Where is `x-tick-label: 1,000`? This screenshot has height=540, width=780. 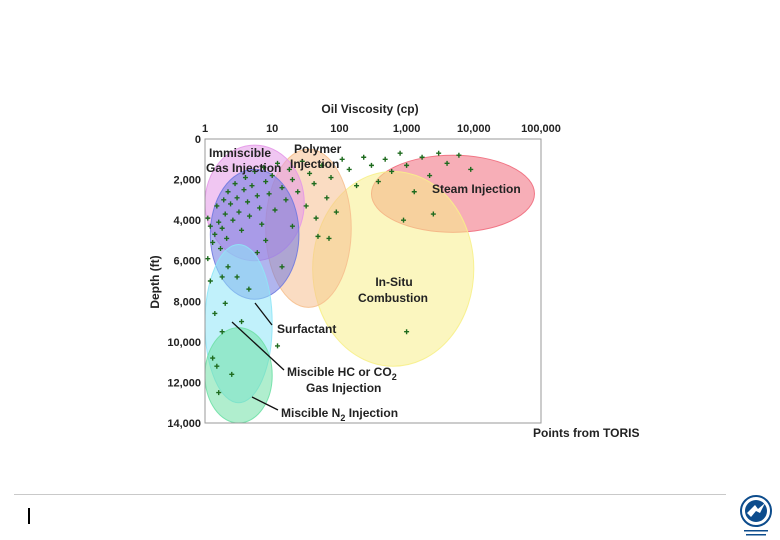 x-tick-label: 1,000 is located at coordinates (407, 129).